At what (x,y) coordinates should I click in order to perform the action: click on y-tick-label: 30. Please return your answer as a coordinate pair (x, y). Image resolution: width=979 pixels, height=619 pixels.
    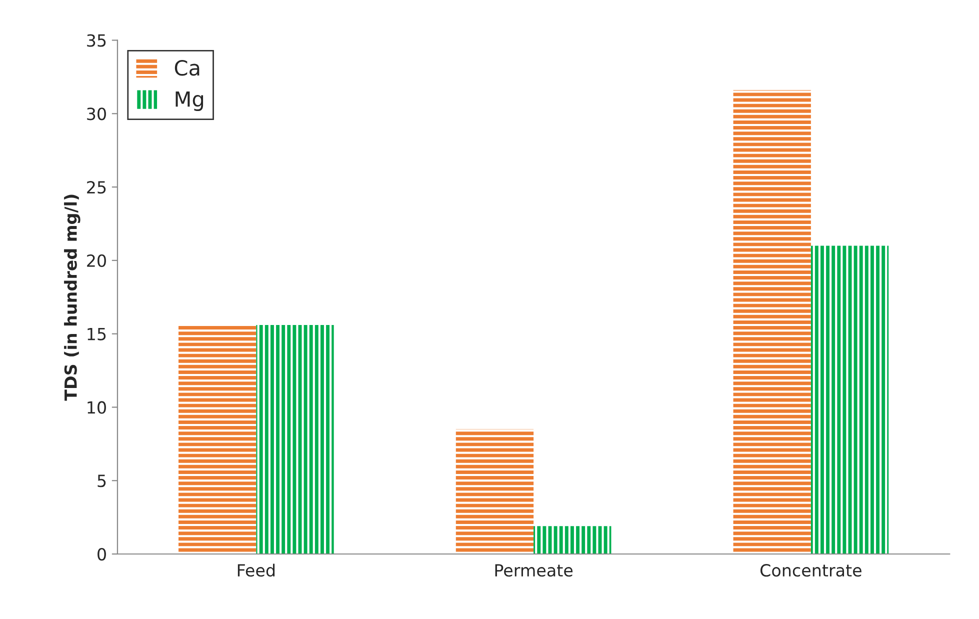
    Looking at the image, I should click on (96, 114).